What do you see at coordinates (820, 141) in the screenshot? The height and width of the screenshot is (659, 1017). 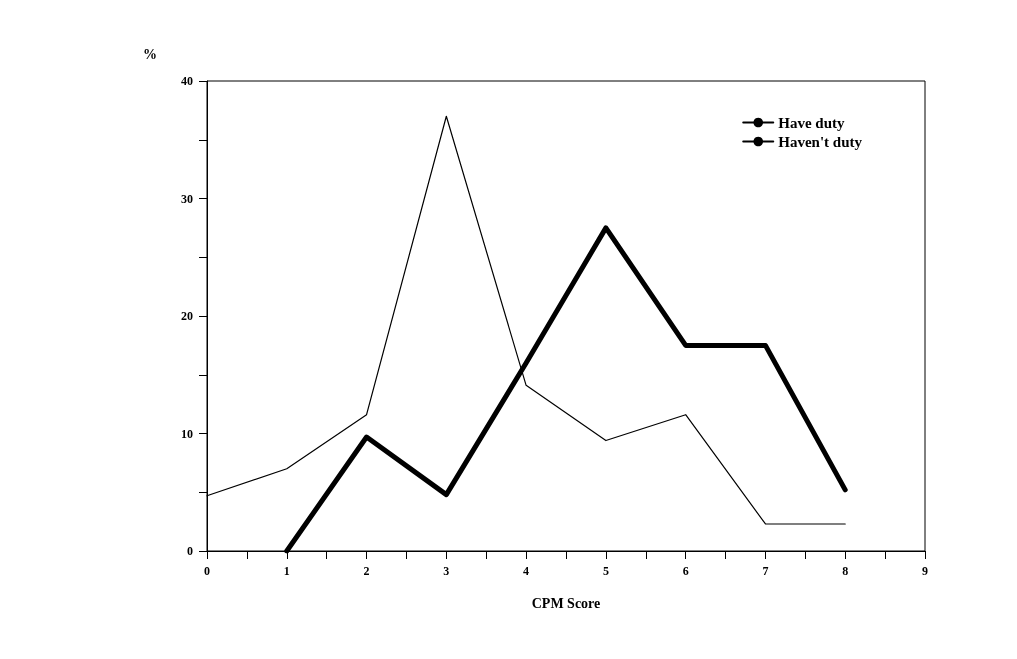 I see `legend-label: Haven't duty` at bounding box center [820, 141].